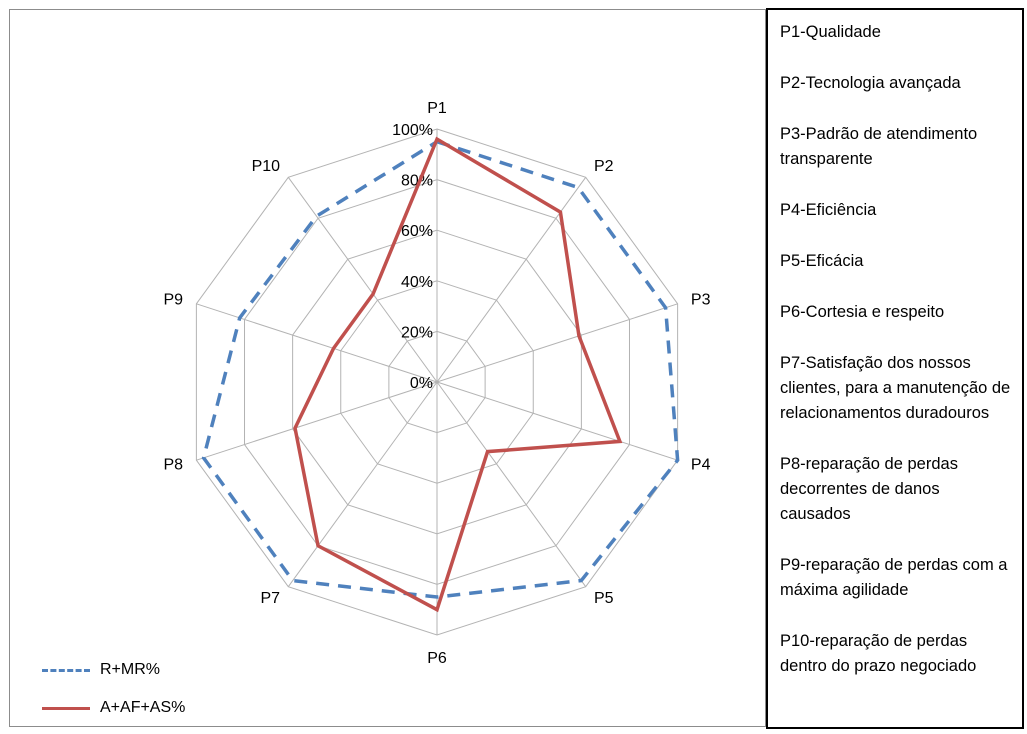  I want to click on category-label: P2, so click(604, 166).